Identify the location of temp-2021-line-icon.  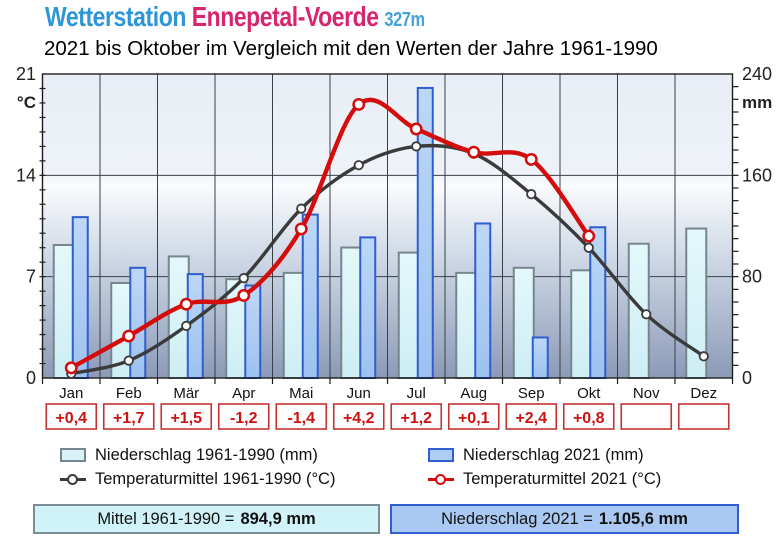
(441, 479).